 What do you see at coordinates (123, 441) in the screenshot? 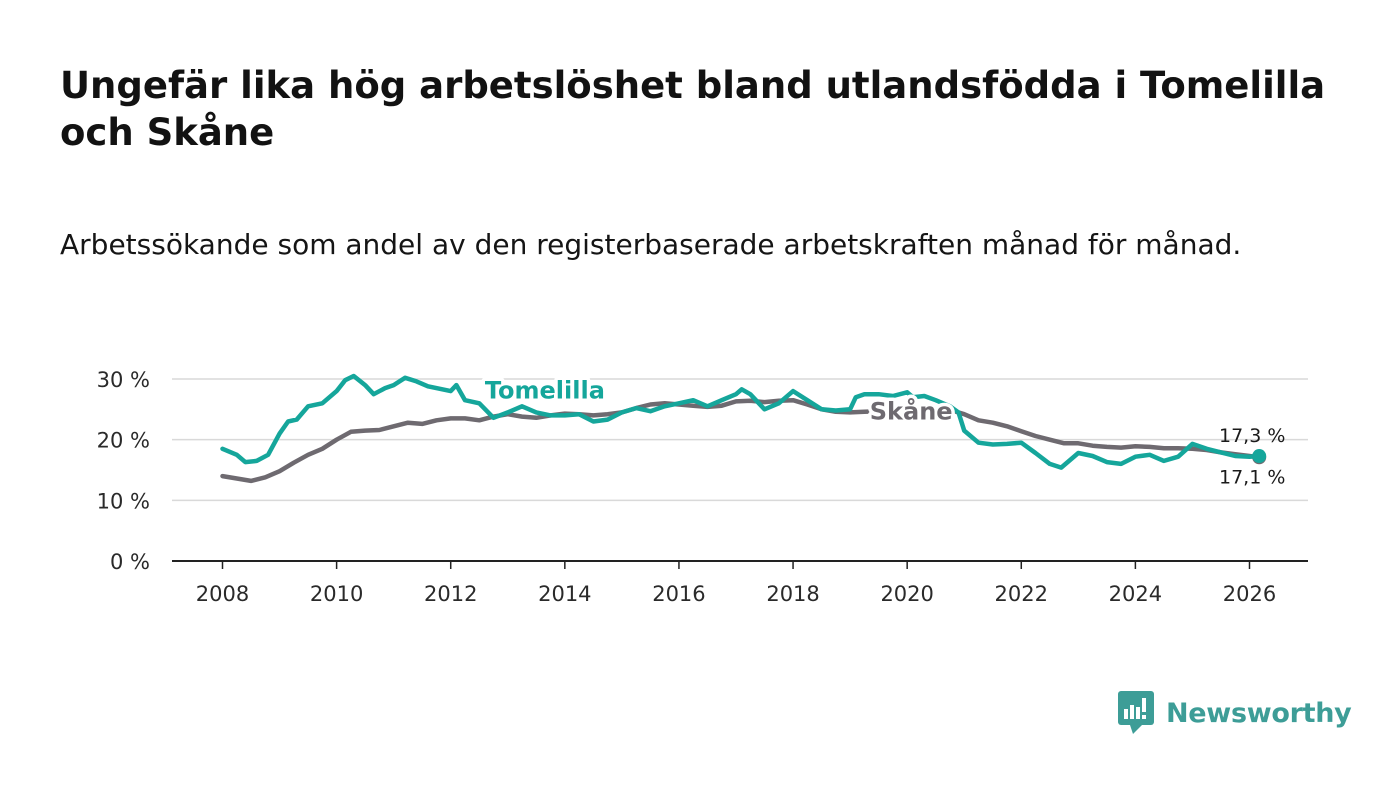
I see `y-tick-label: 20 %` at bounding box center [123, 441].